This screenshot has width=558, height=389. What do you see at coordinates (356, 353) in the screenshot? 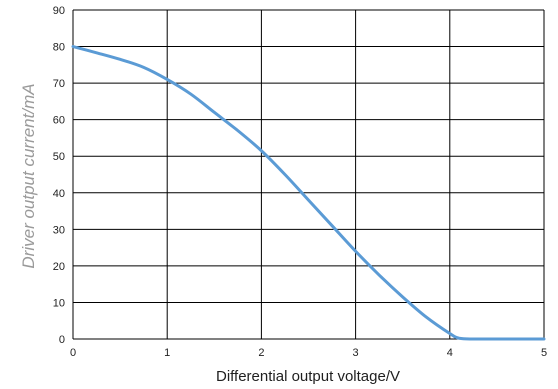
I see `x-tick-label: 3` at bounding box center [356, 353].